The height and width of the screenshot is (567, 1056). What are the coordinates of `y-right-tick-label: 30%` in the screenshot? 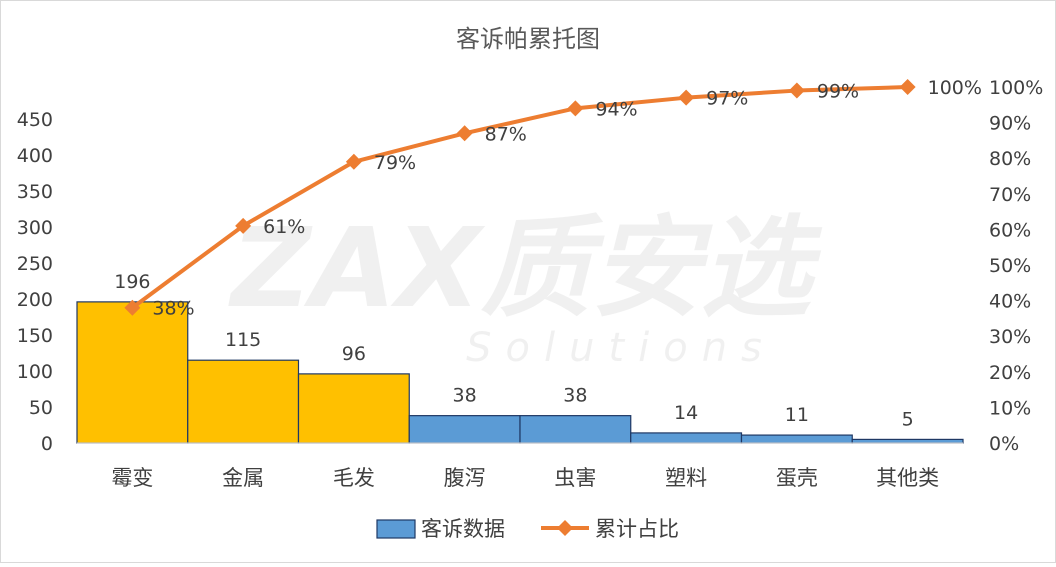 It's located at (1010, 337).